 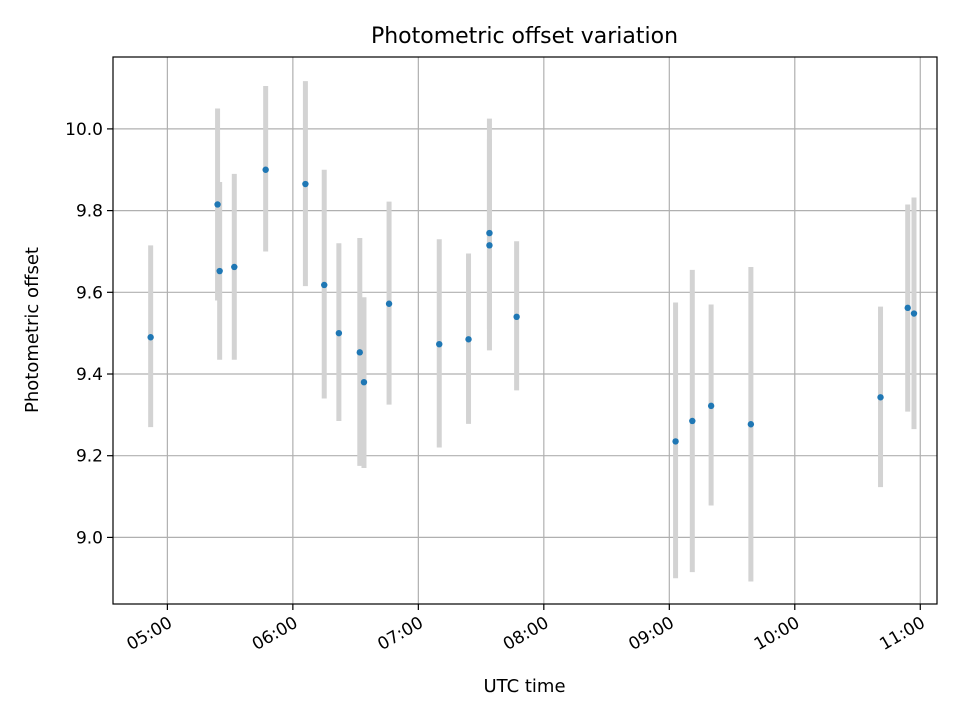 I want to click on y-tick-label: 9.0, so click(x=89, y=538).